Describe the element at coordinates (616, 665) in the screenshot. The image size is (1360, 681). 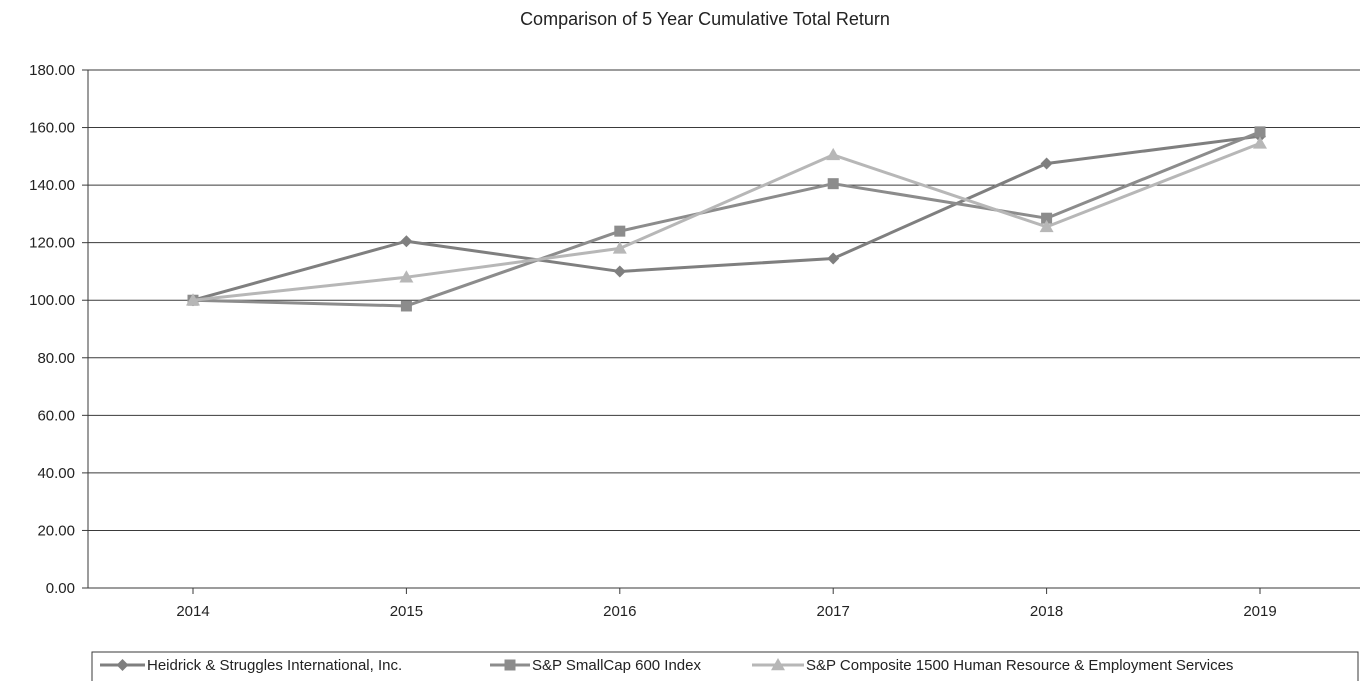
I see `legend-label: S&P SmallCap 600 Index` at that location.